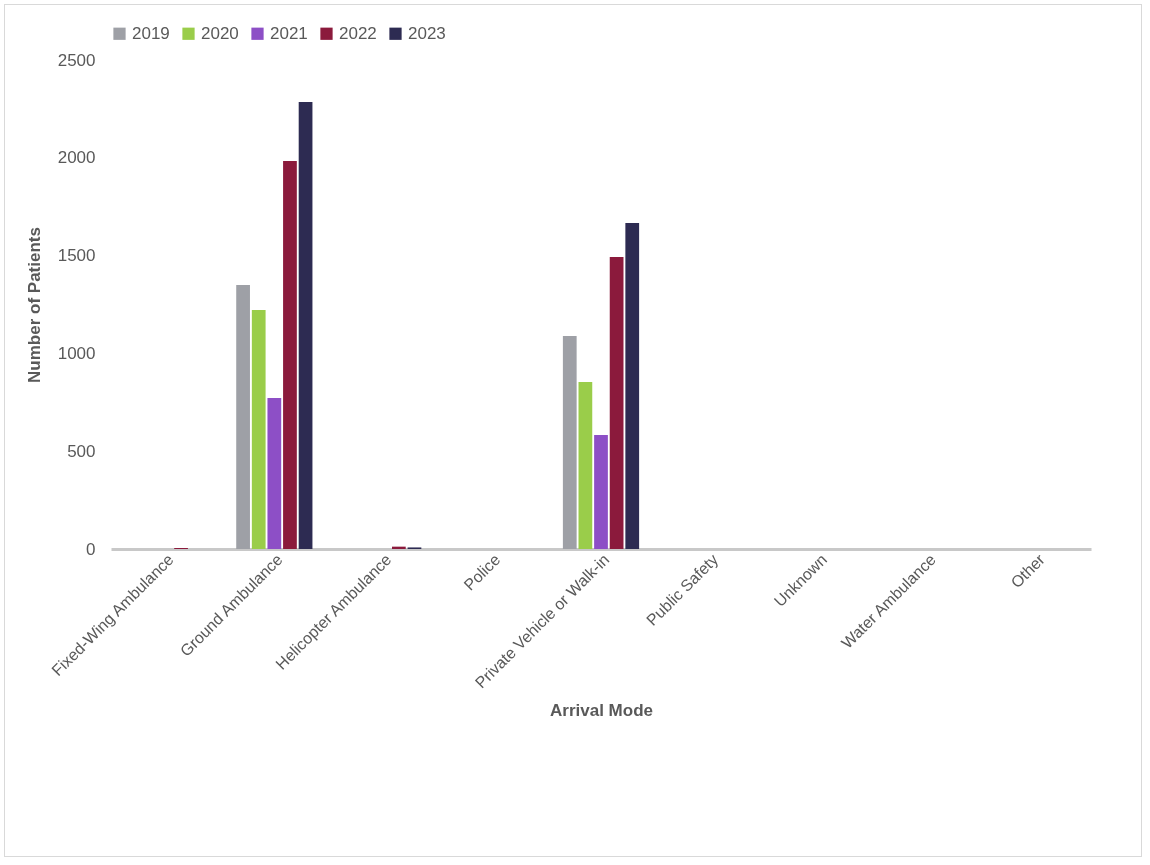 The width and height of the screenshot is (1150, 865). I want to click on x-axis-title: Arrival Mode, so click(601, 711).